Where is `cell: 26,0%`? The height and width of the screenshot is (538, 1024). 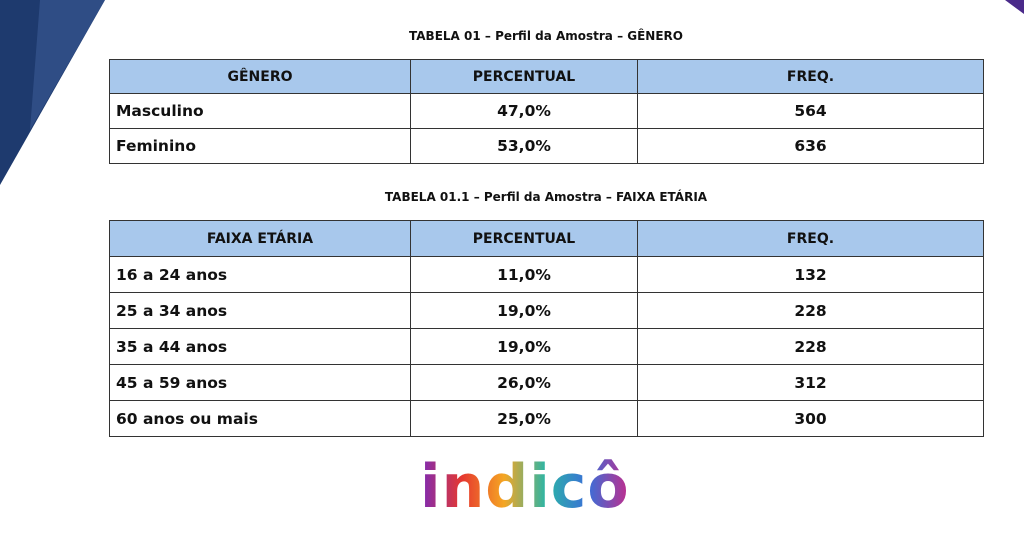 cell: 26,0% is located at coordinates (524, 382).